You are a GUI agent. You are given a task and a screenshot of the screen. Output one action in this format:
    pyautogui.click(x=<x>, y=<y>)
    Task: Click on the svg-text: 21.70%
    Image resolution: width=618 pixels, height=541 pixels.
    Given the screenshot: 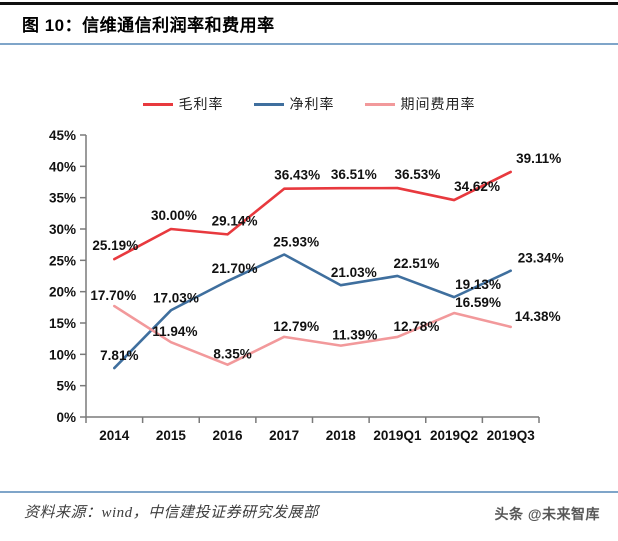 What is the action you would take?
    pyautogui.click(x=235, y=268)
    